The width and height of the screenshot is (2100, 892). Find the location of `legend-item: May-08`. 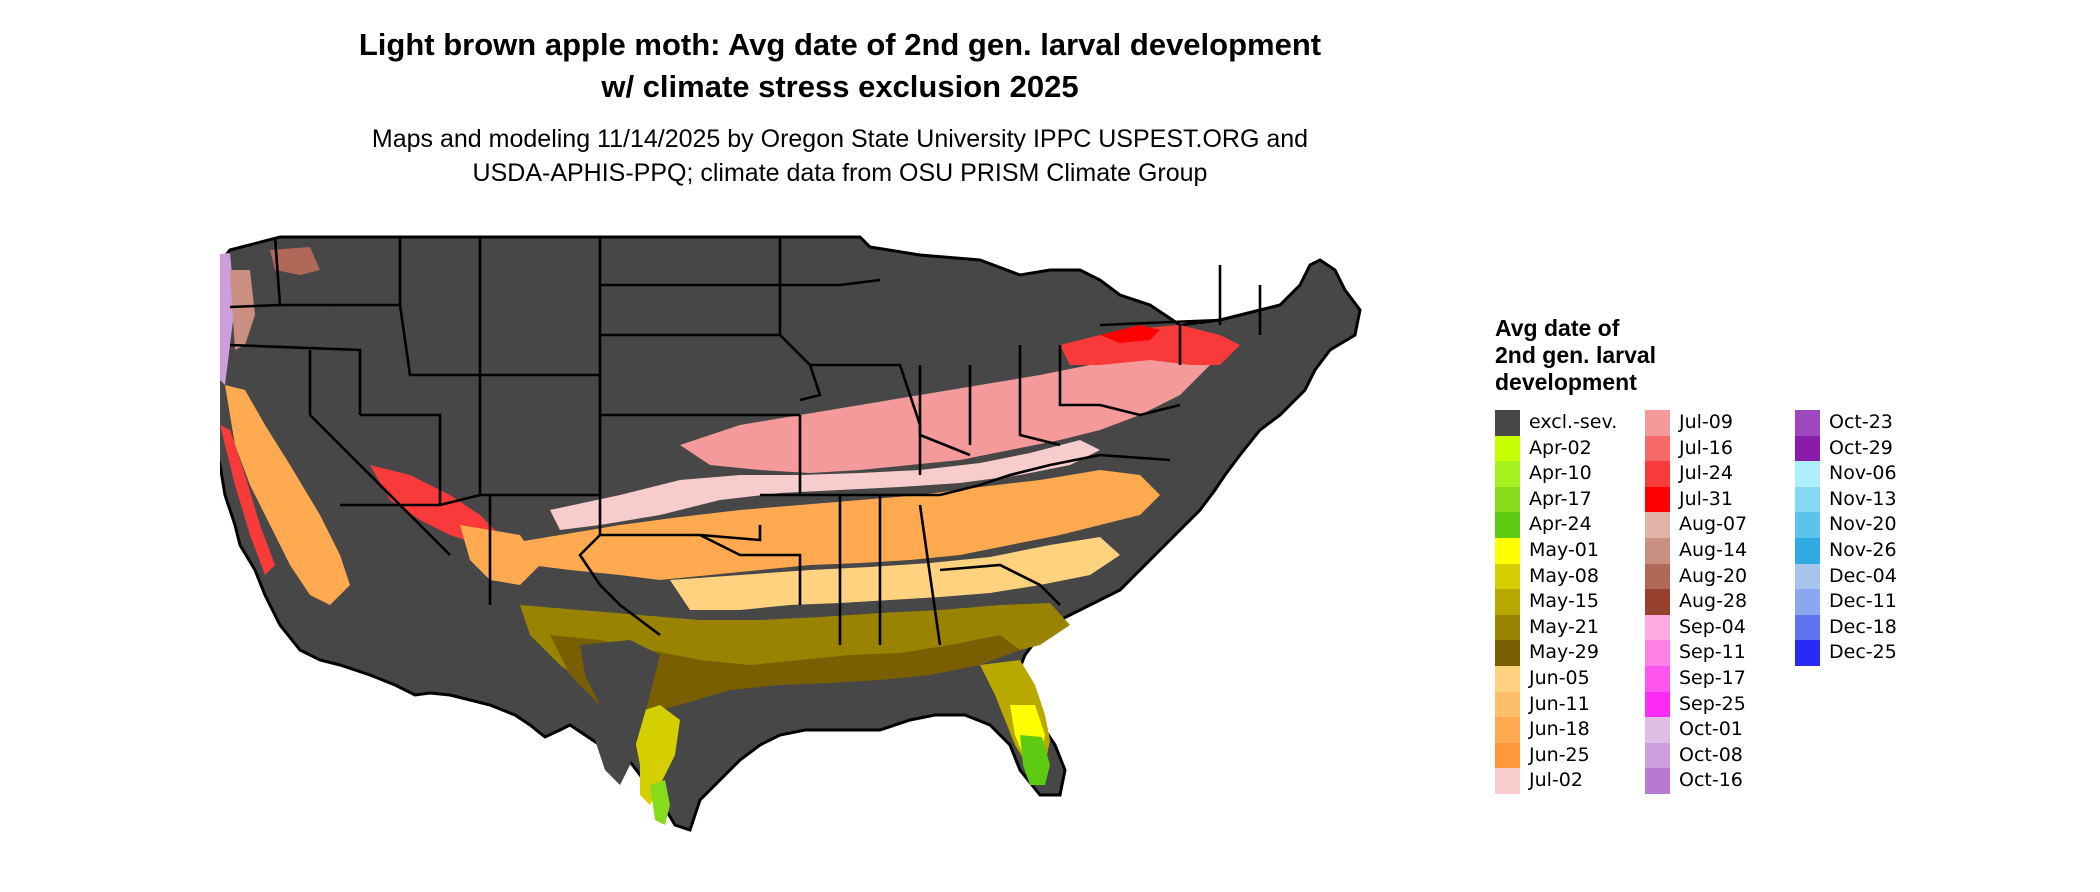

legend-item: May-08 is located at coordinates (1570, 576).